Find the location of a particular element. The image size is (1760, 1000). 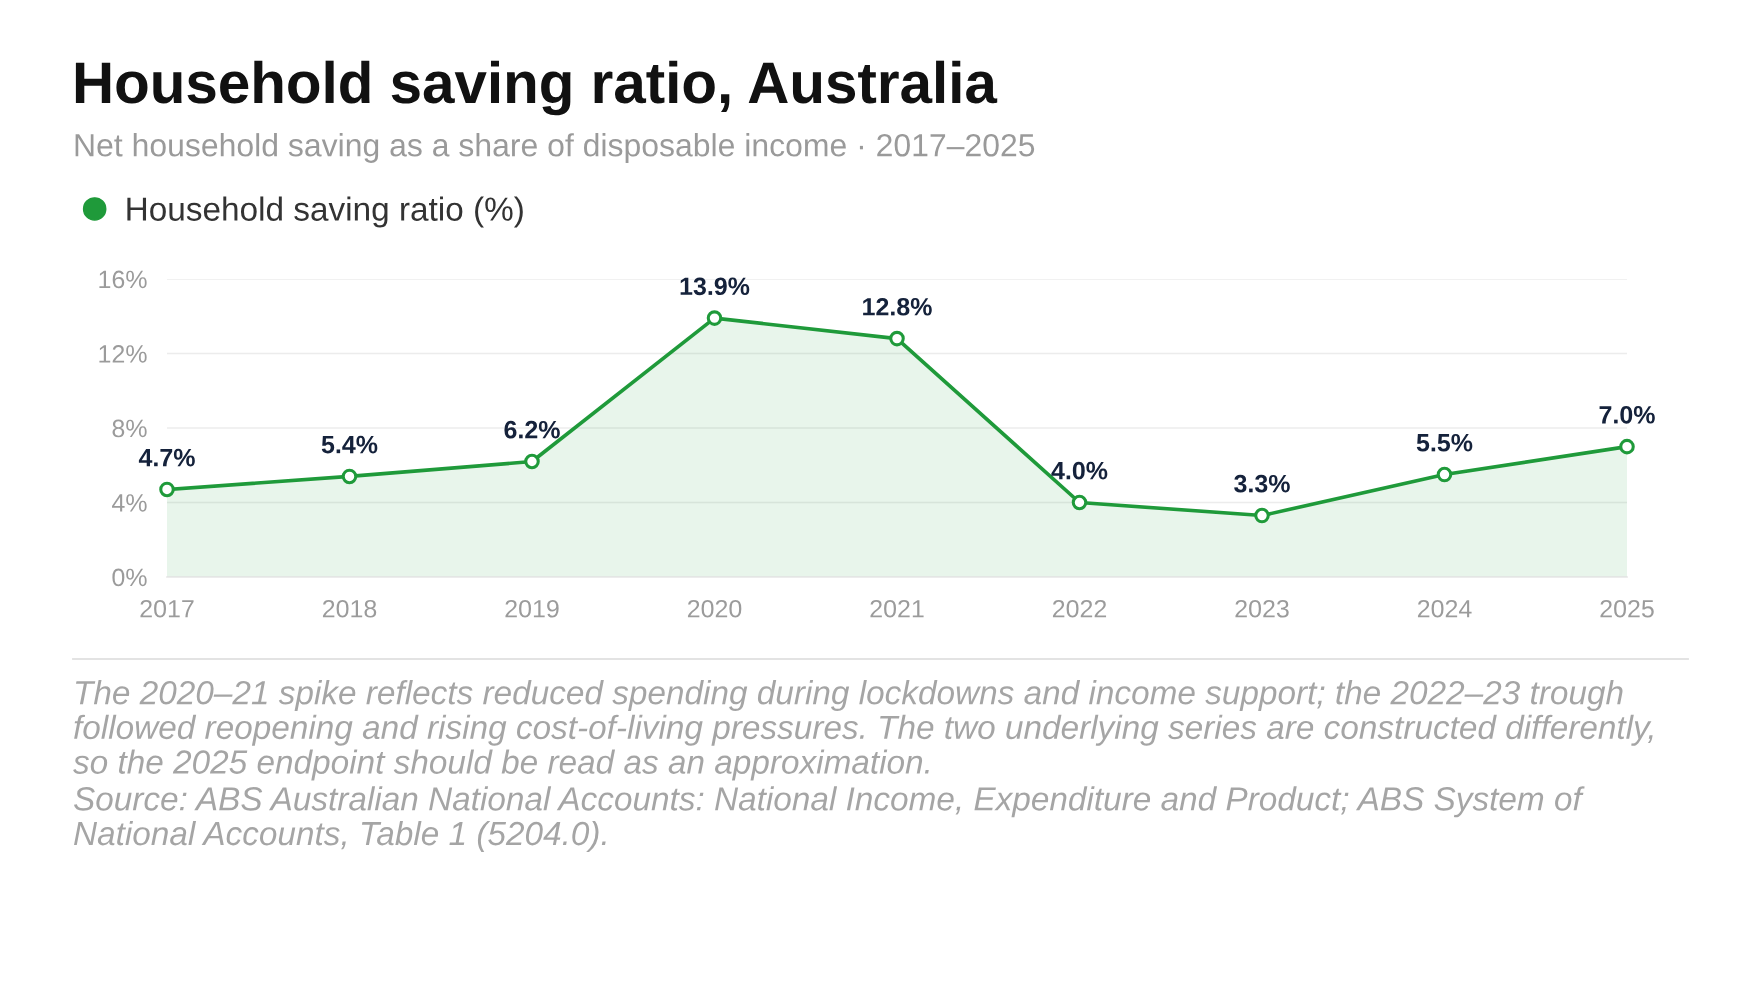

data-label: 4.7% is located at coordinates (166, 457).